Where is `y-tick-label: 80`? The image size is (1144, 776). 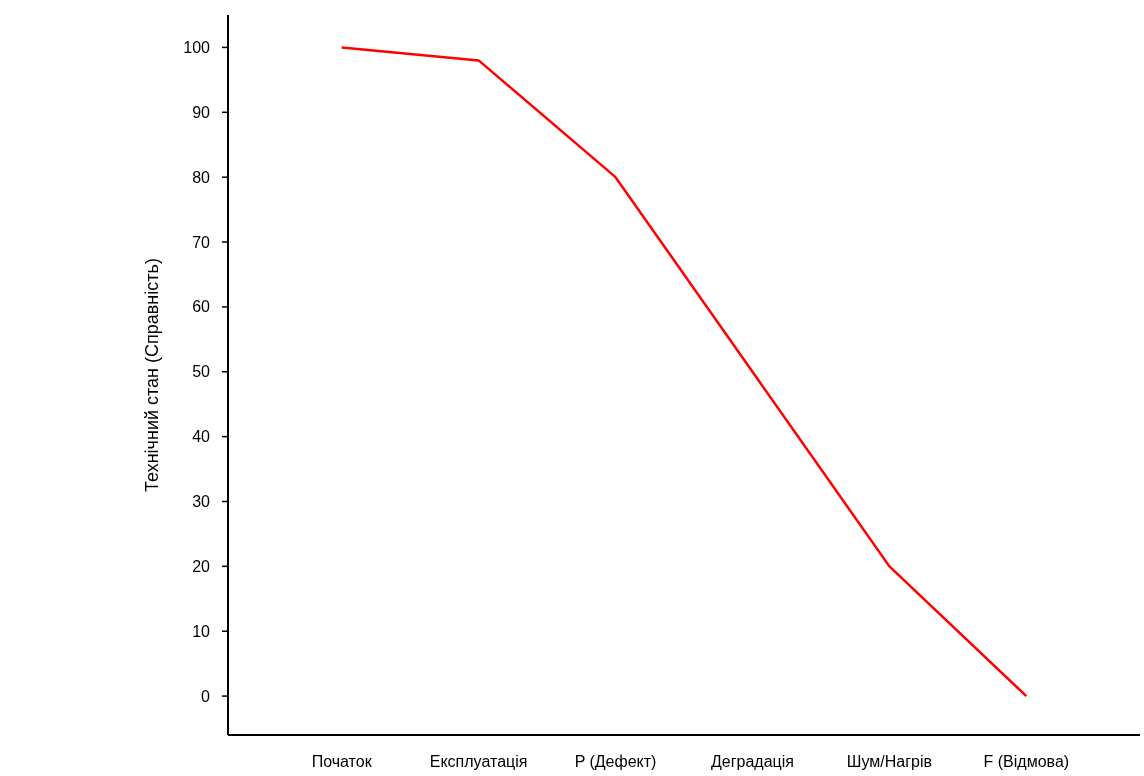
y-tick-label: 80 is located at coordinates (201, 177).